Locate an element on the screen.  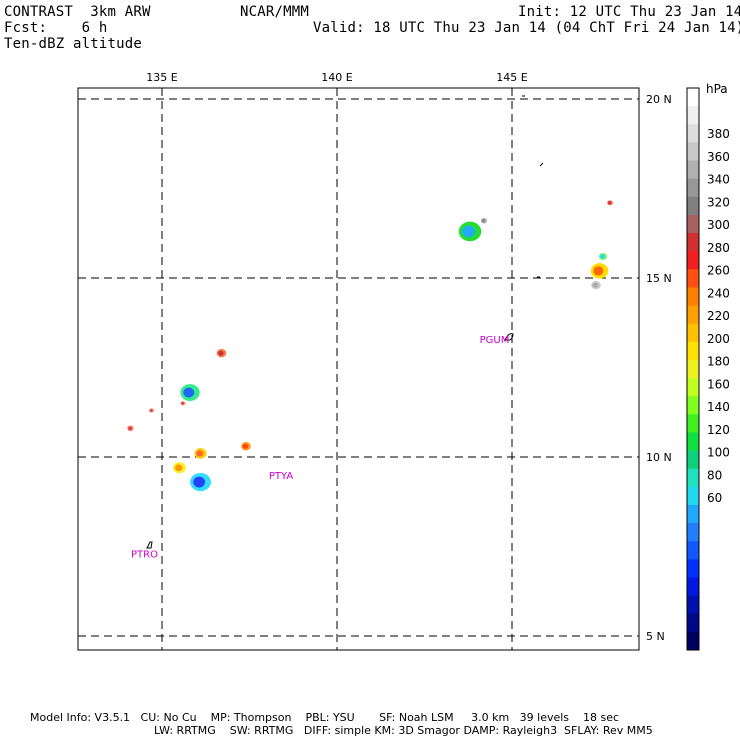
station-label: PTYA is located at coordinates (281, 476).